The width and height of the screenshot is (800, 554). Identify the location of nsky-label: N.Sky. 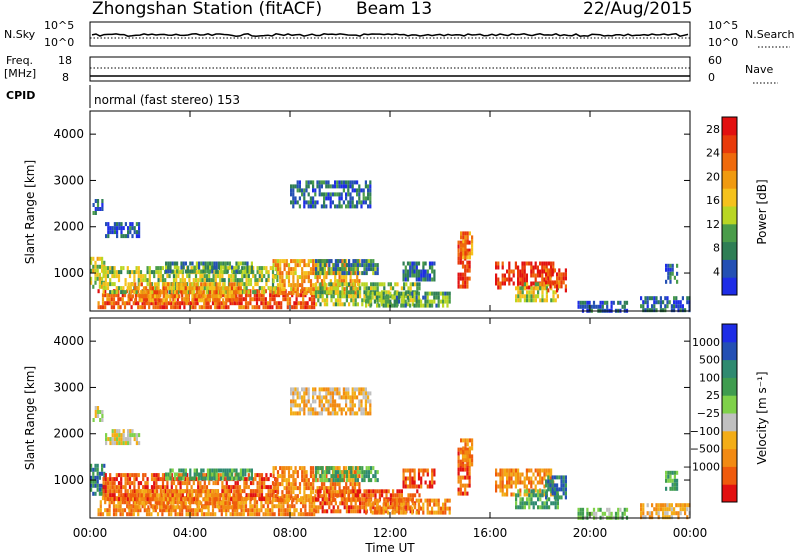
(20, 34).